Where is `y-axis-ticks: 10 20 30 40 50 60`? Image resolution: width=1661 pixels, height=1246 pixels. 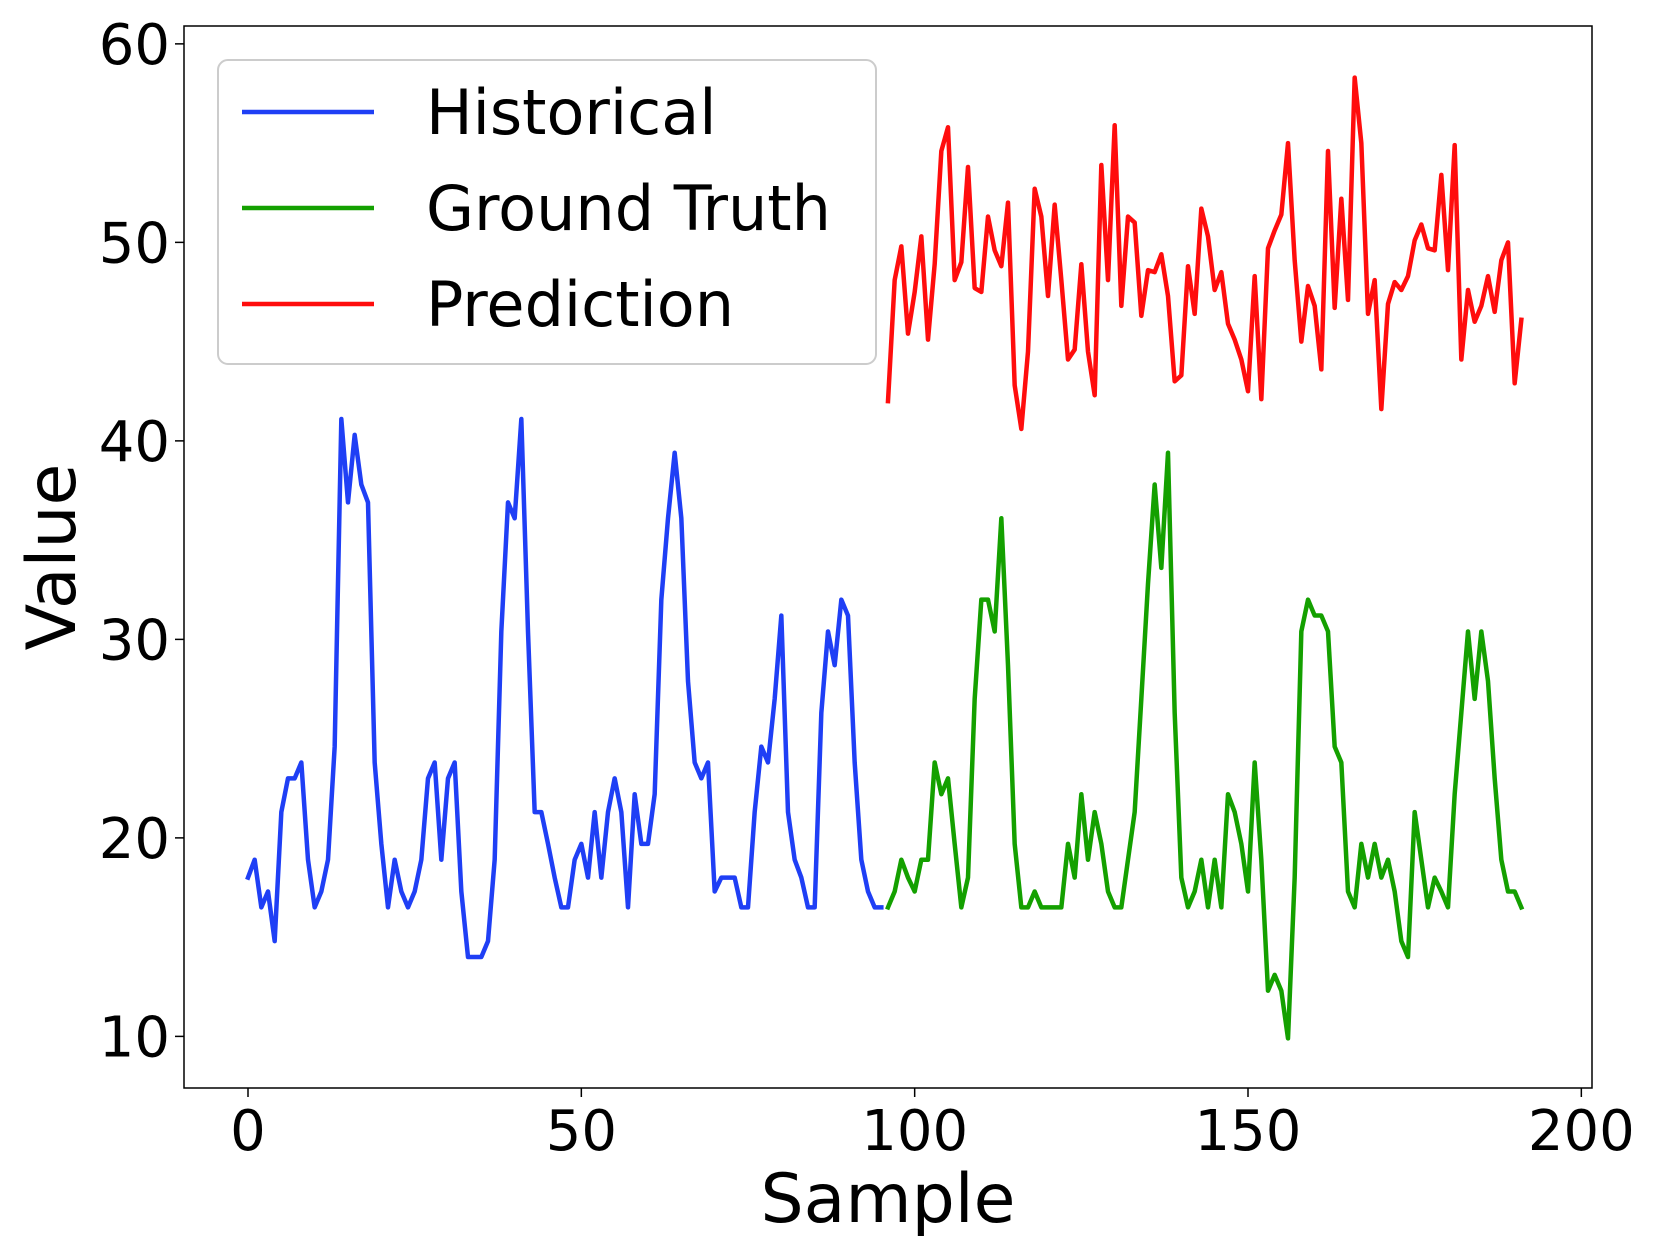
y-axis-ticks: 10 20 30 40 50 60 is located at coordinates (141, 541).